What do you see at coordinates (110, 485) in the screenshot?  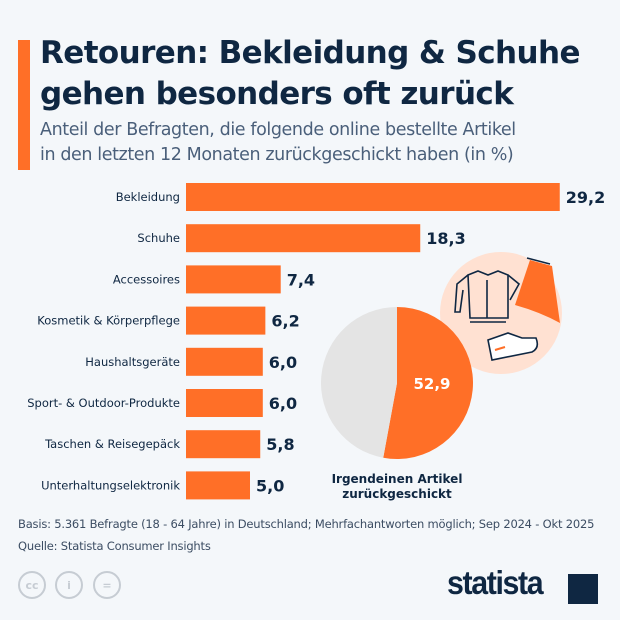 I see `category-label: Unterhaltungselektronik` at bounding box center [110, 485].